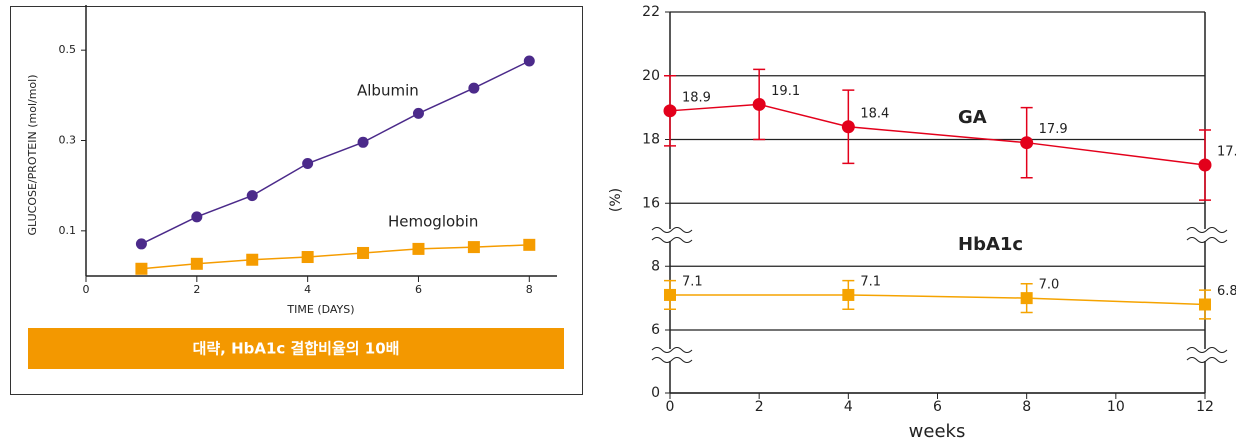  Describe the element at coordinates (1205, 407) in the screenshot. I see `x-tick-label: 12` at that location.